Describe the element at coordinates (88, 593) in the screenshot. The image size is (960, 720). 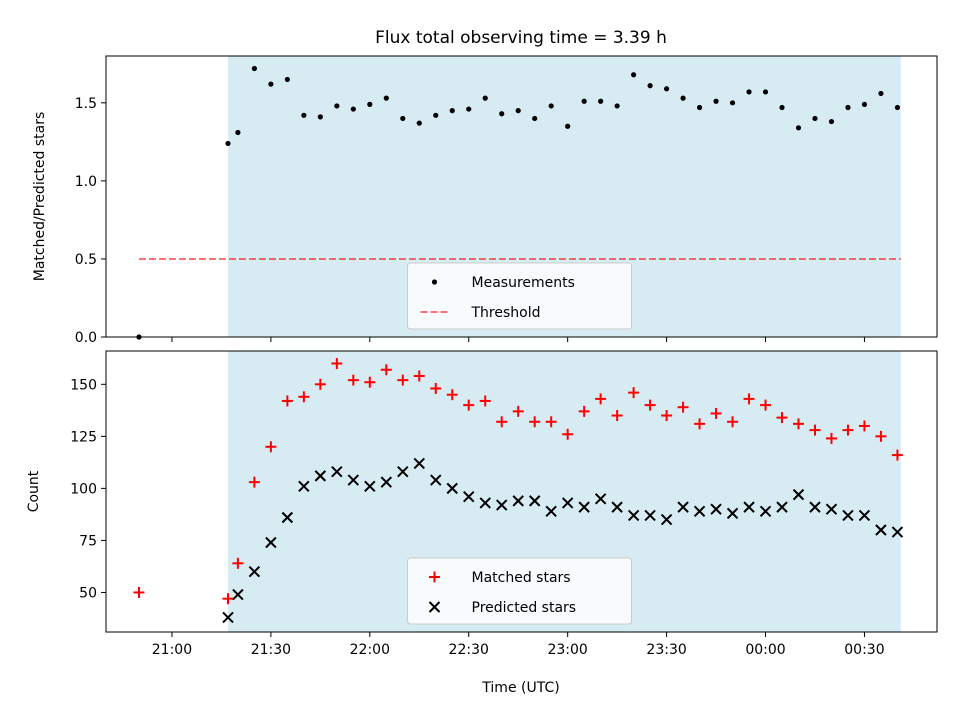
I see `y-tick-label: 50` at that location.